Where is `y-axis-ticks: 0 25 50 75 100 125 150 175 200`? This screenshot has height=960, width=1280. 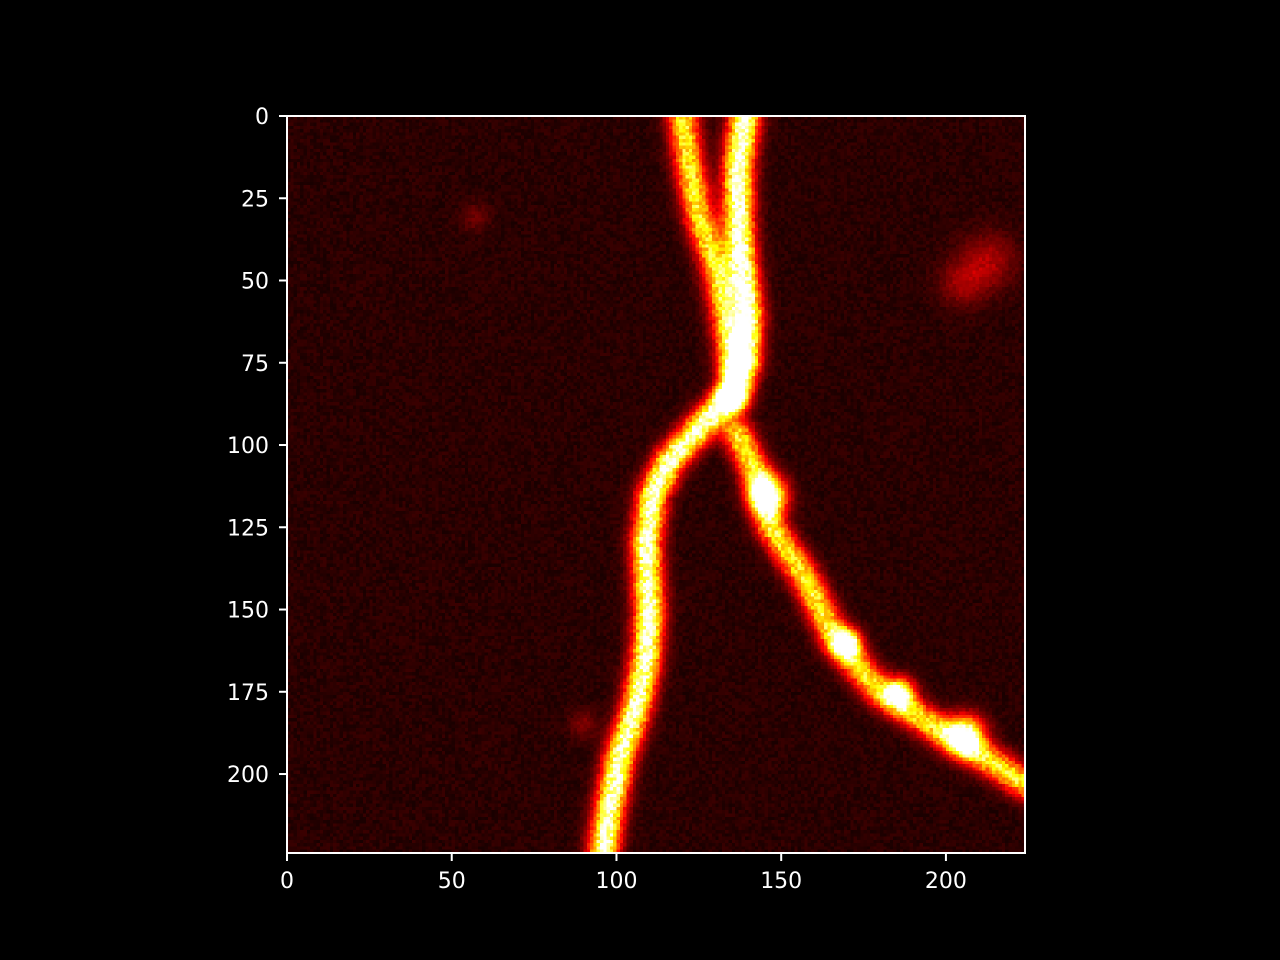
y-axis-ticks: 0 25 50 75 100 125 150 175 200 is located at coordinates (257, 446).